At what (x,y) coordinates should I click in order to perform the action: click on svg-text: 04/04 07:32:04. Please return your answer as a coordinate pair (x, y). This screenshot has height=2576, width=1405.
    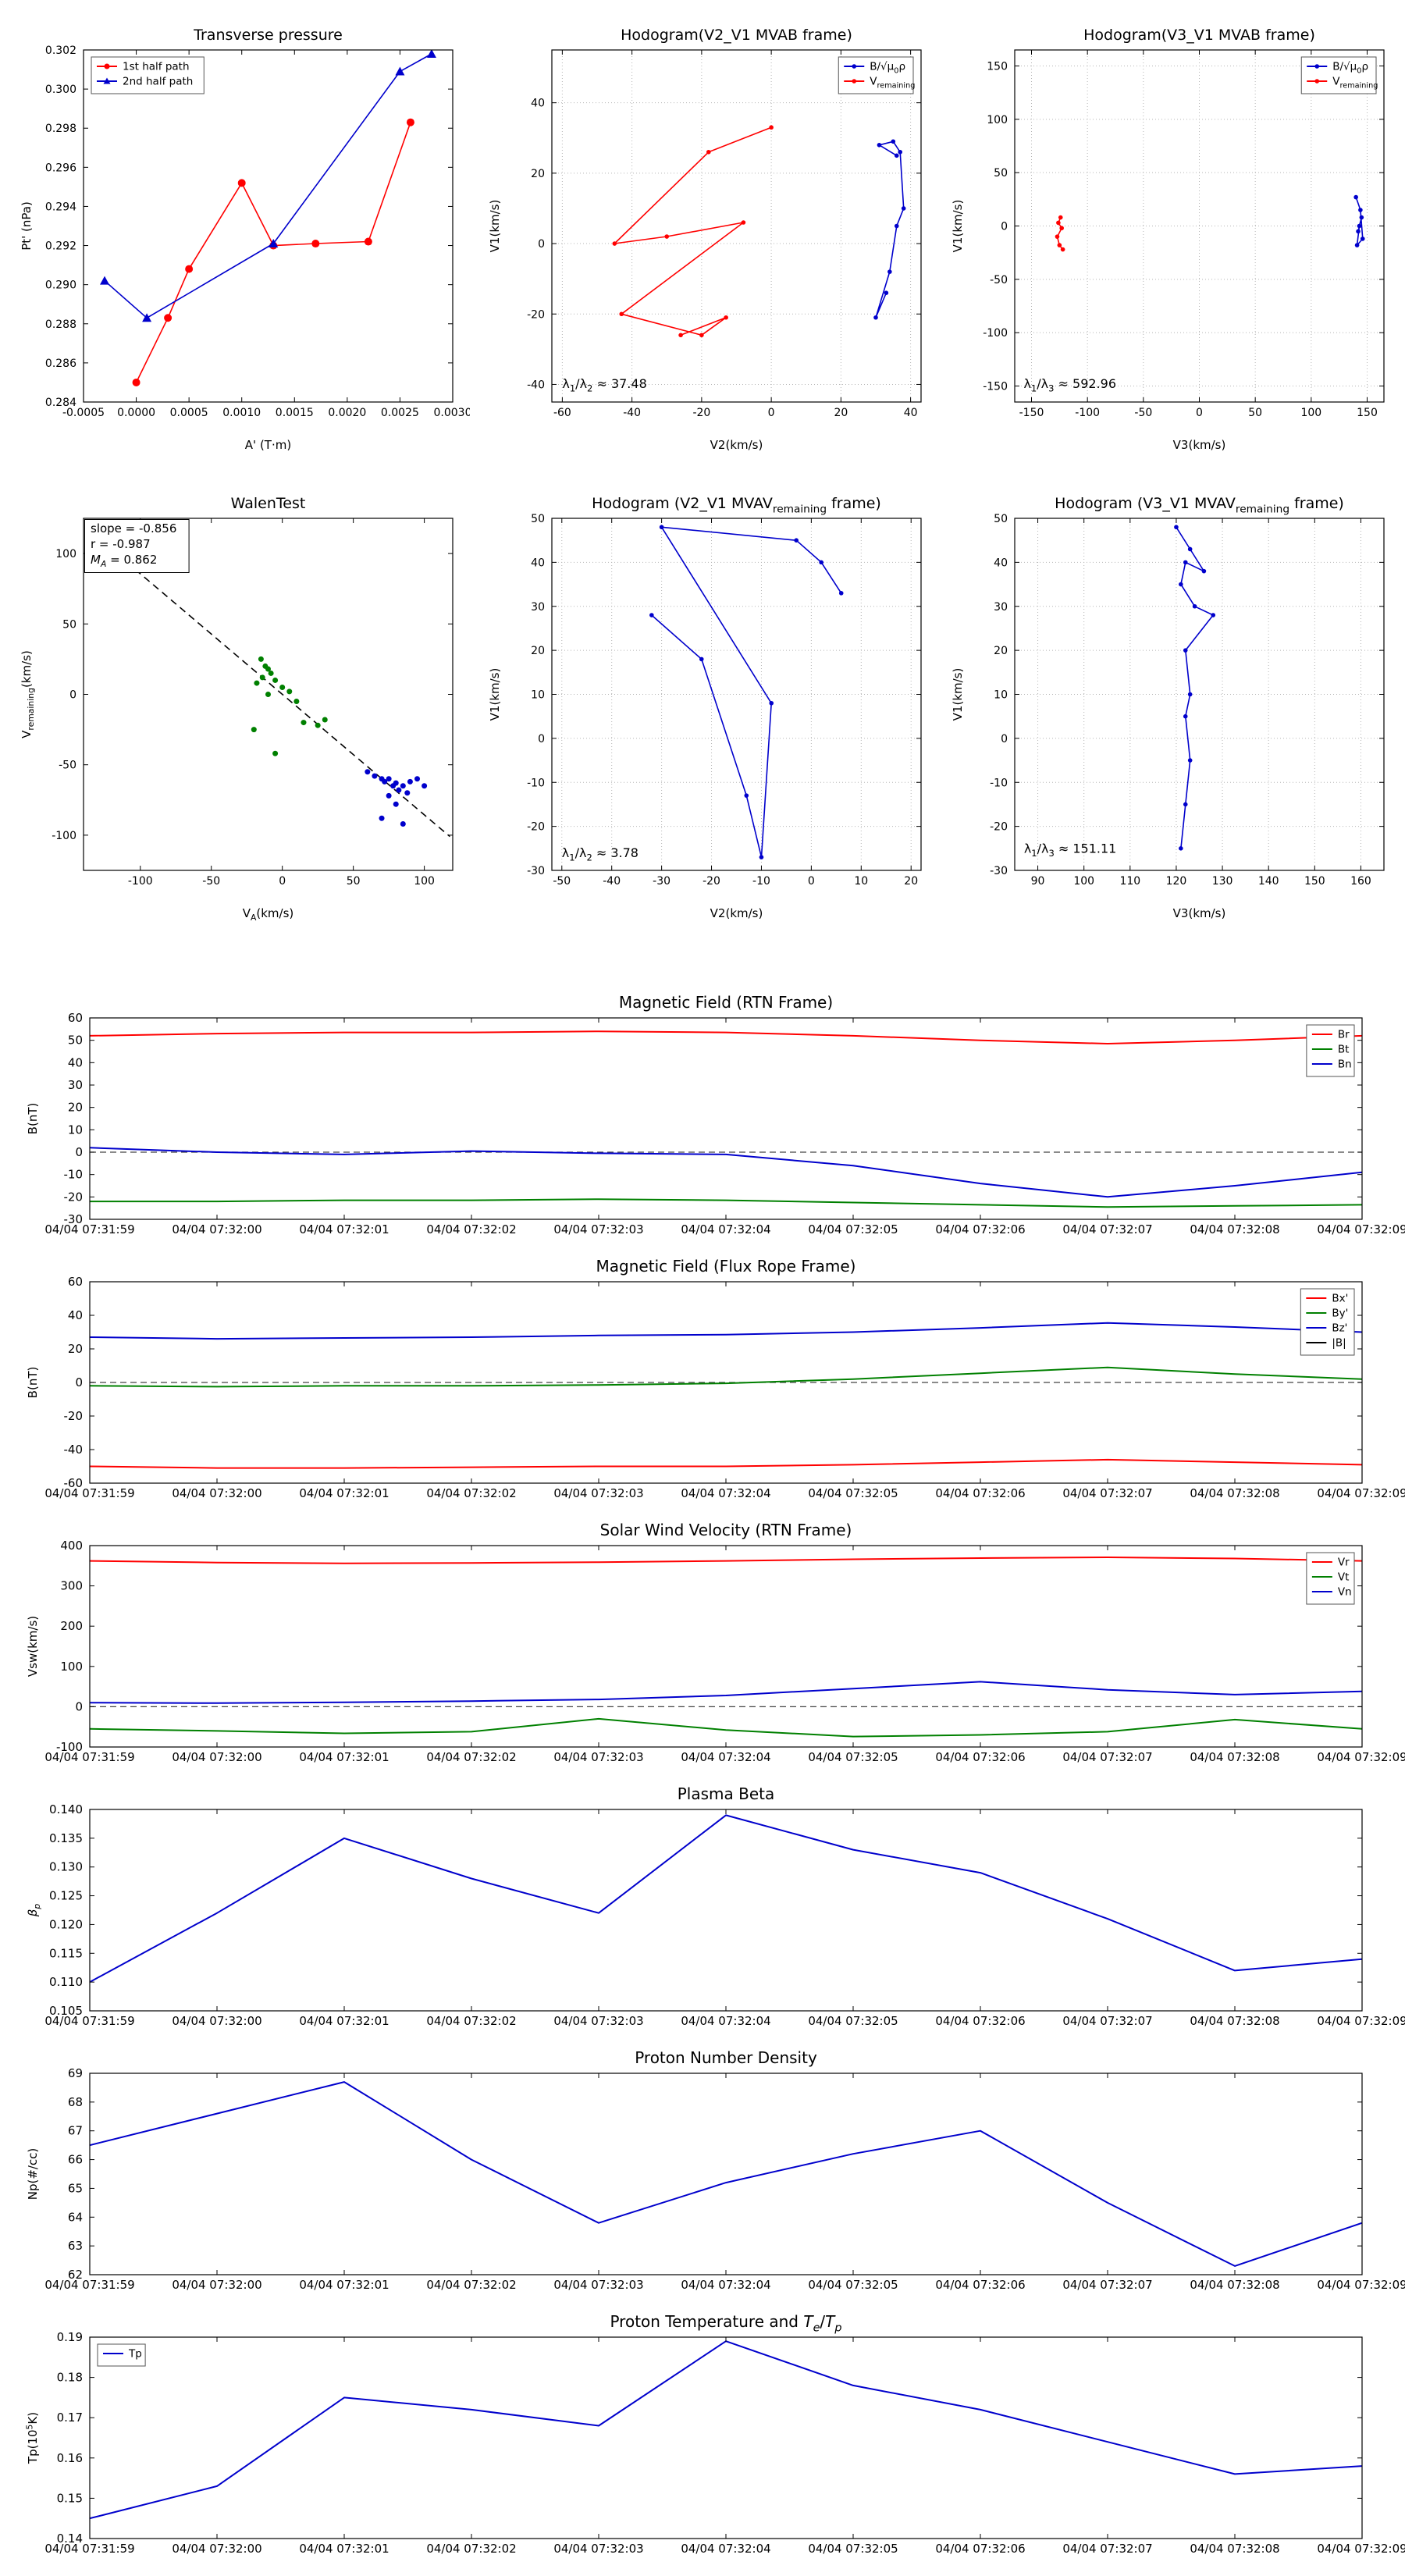
    Looking at the image, I should click on (725, 1493).